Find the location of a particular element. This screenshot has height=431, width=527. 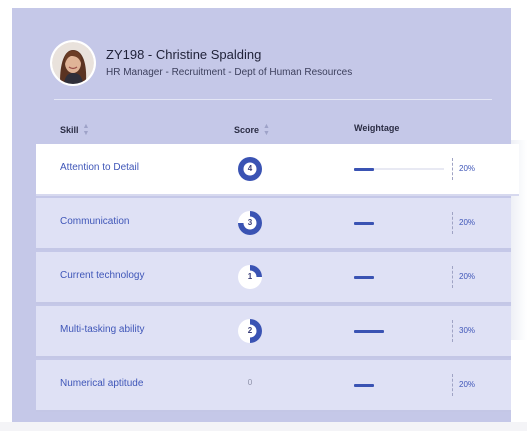

score-value: 4 is located at coordinates (250, 168).